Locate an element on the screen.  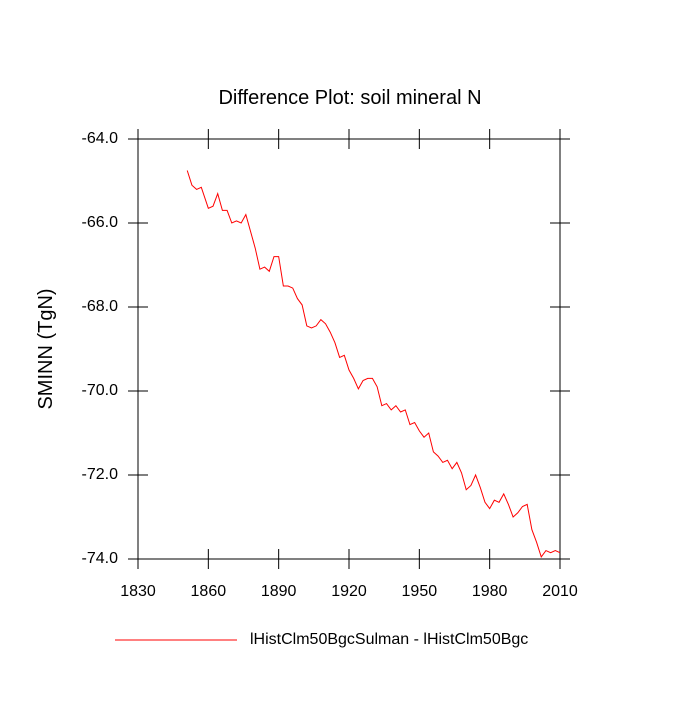
x-tick-label: 1830 is located at coordinates (138, 591).